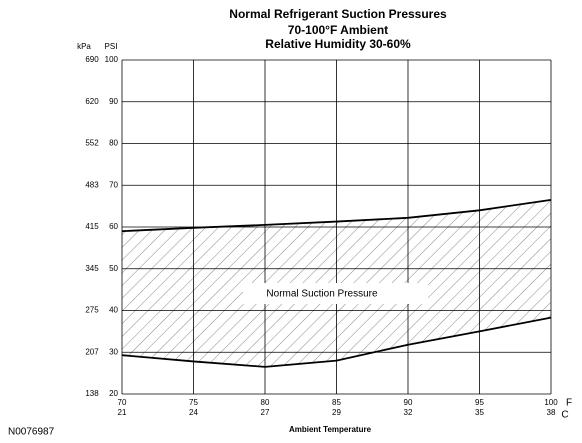 The width and height of the screenshot is (582, 443). I want to click on x2-unit: C, so click(564, 415).